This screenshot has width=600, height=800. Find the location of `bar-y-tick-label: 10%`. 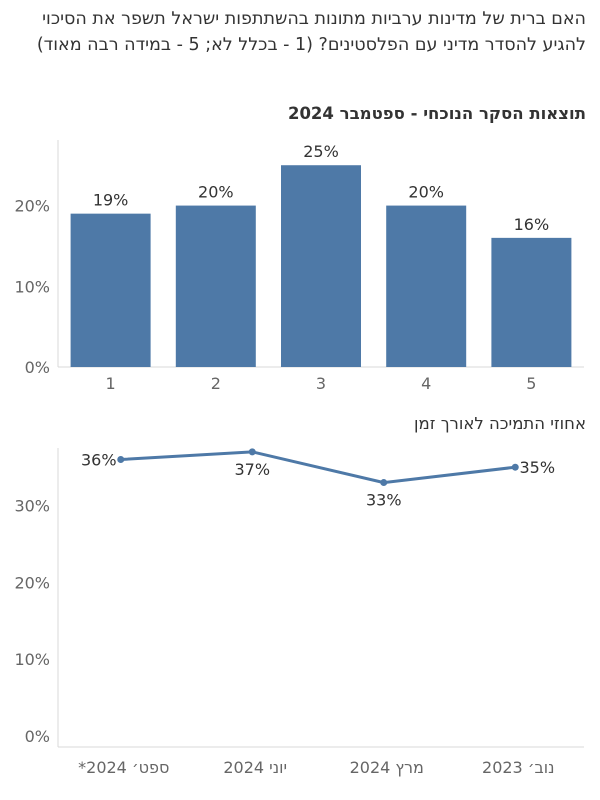

bar-y-tick-label: 10% is located at coordinates (32, 286).